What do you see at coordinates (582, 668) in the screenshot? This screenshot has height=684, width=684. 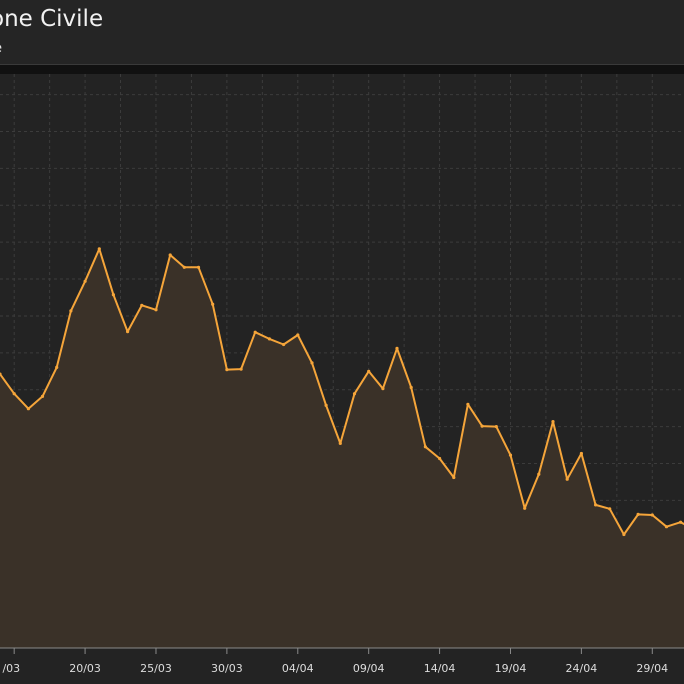 I see `x-tick-label: 24/04` at bounding box center [582, 668].